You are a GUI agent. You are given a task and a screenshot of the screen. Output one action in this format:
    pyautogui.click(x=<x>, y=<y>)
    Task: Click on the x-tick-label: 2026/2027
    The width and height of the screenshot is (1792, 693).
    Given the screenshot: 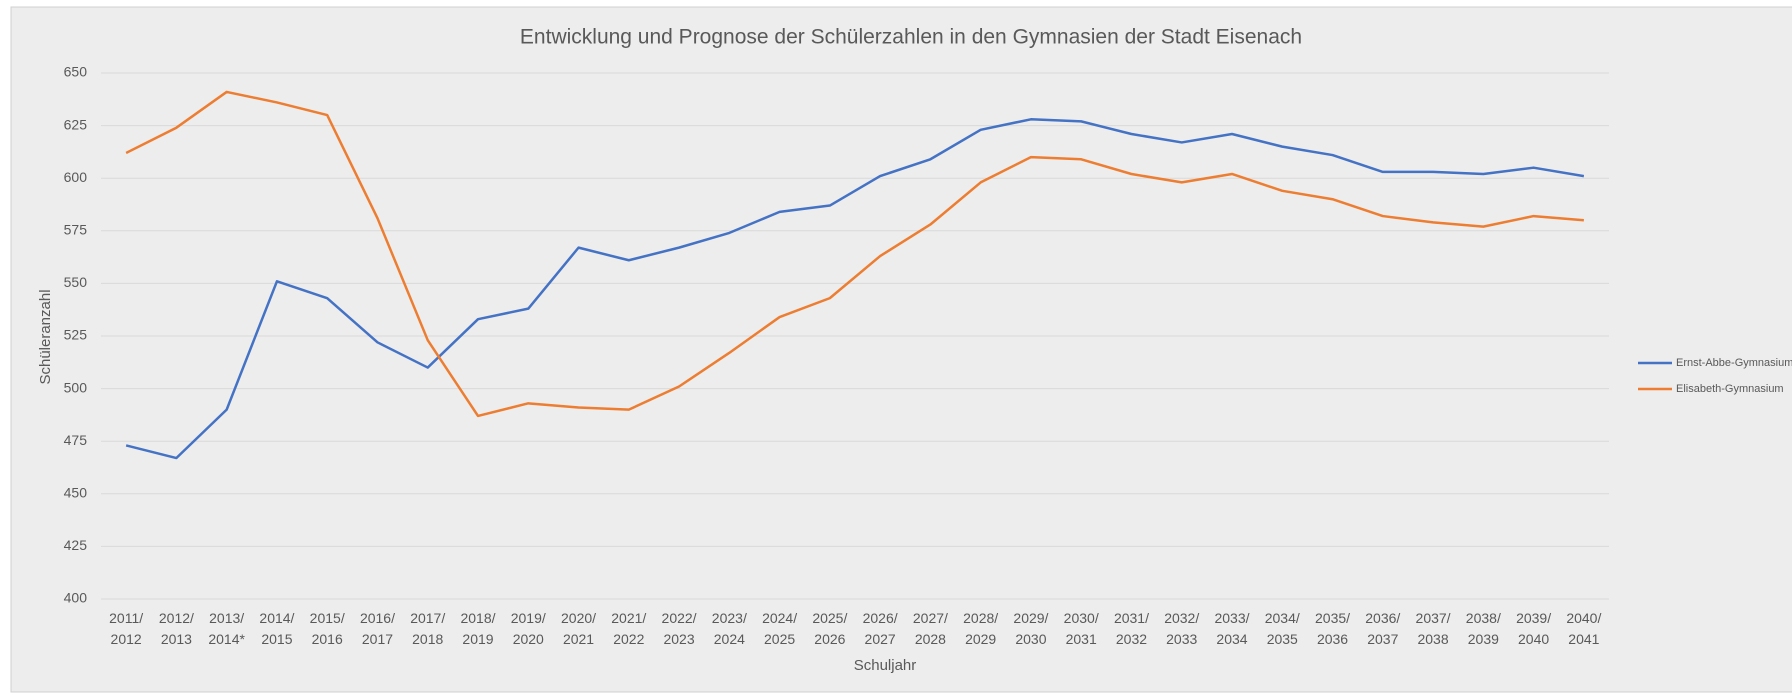 What is the action you would take?
    pyautogui.click(x=880, y=628)
    